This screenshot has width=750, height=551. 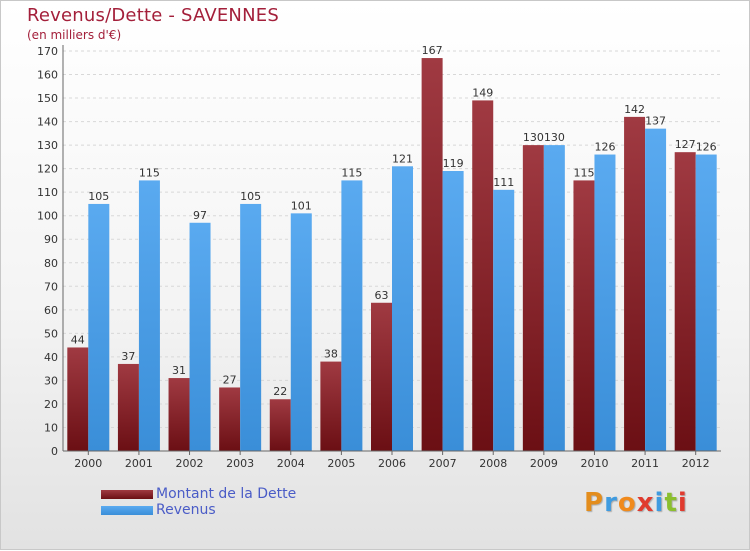 I want to click on data-label: 101, so click(x=301, y=205).